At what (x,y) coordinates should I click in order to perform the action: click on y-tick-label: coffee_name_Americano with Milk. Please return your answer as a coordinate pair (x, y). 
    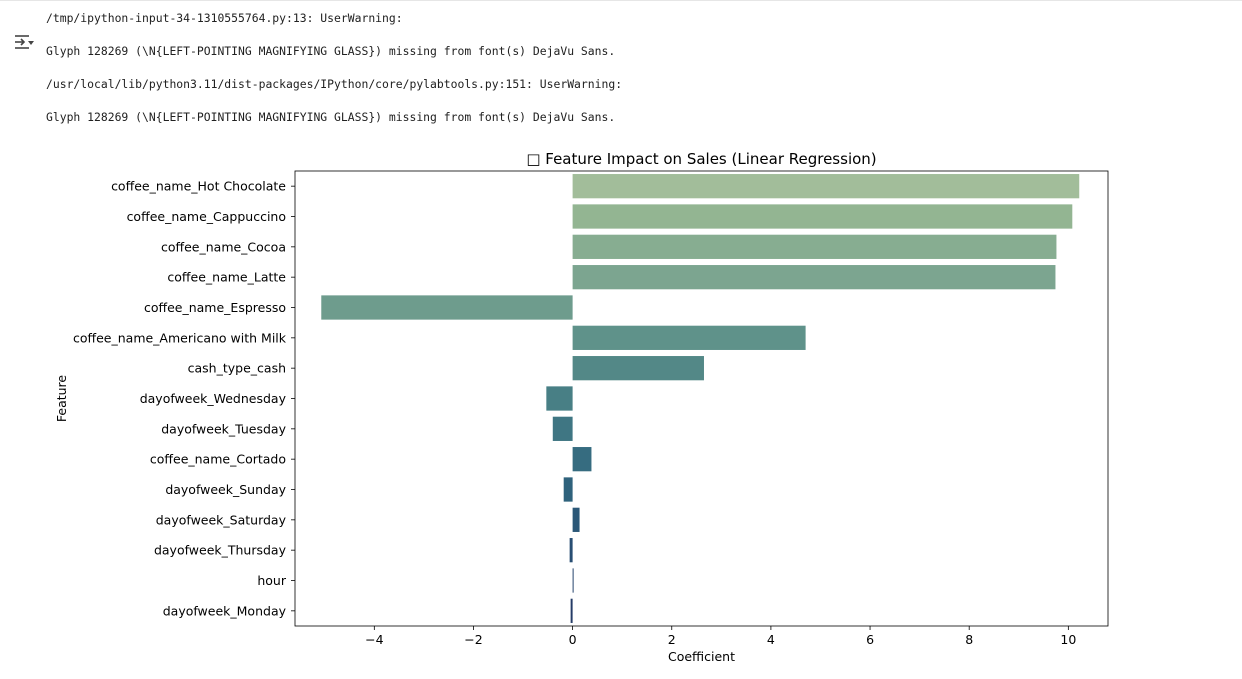
    Looking at the image, I should click on (180, 337).